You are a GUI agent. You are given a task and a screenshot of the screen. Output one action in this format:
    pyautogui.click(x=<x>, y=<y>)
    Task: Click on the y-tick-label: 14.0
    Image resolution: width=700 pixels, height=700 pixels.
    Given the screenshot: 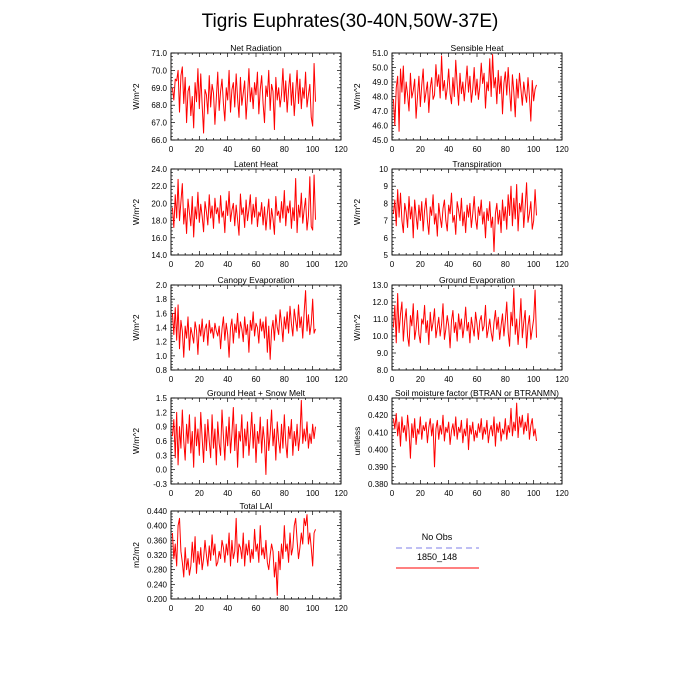 What is the action you would take?
    pyautogui.click(x=159, y=255)
    